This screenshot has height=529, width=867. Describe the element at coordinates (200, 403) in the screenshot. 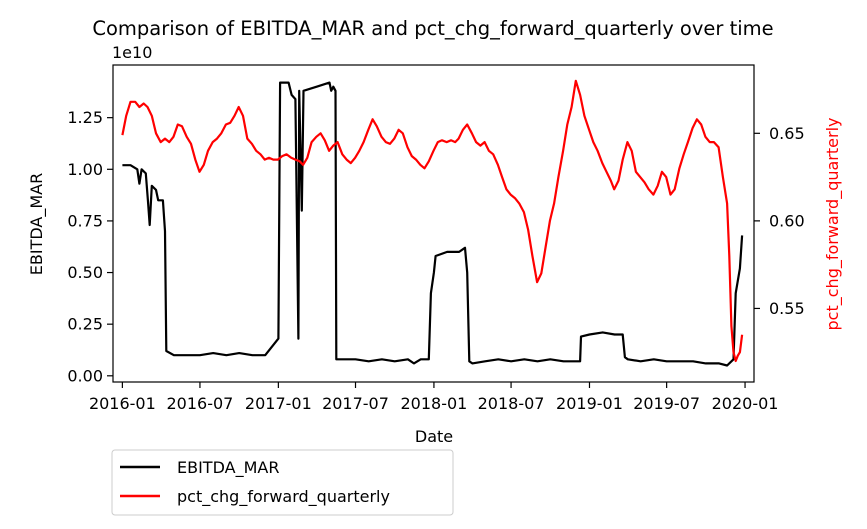

I see `x-tick-label: 2016-07` at that location.